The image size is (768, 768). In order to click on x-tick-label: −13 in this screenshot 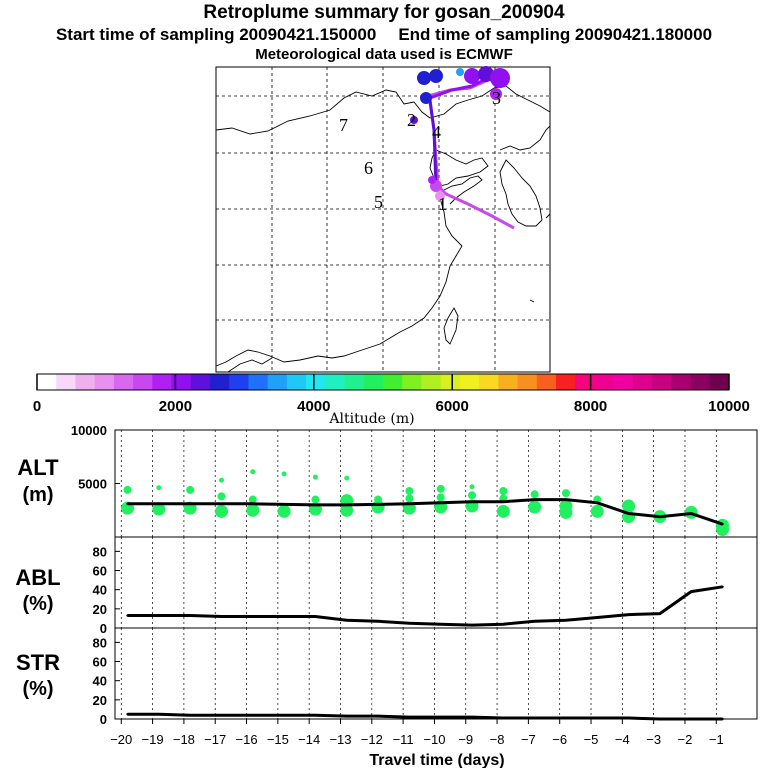, I will do `click(340, 739)`.